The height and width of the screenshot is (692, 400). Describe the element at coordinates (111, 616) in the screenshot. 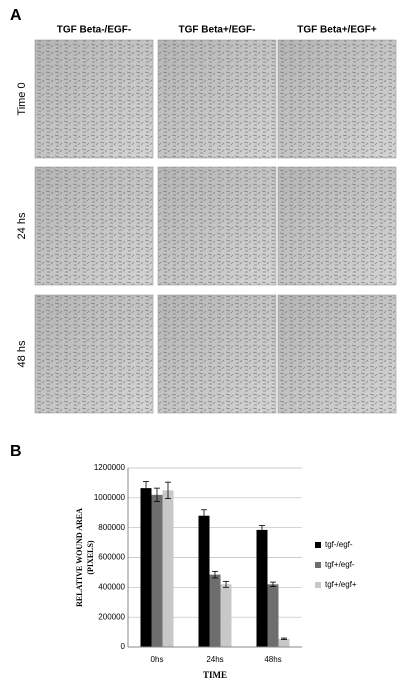

I see `y-tick-label: 200000` at that location.